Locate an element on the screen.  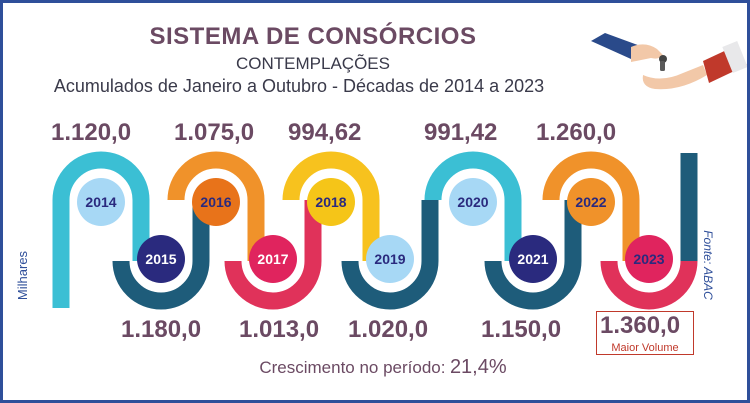
year-circle-2021 is located at coordinates (533, 259).